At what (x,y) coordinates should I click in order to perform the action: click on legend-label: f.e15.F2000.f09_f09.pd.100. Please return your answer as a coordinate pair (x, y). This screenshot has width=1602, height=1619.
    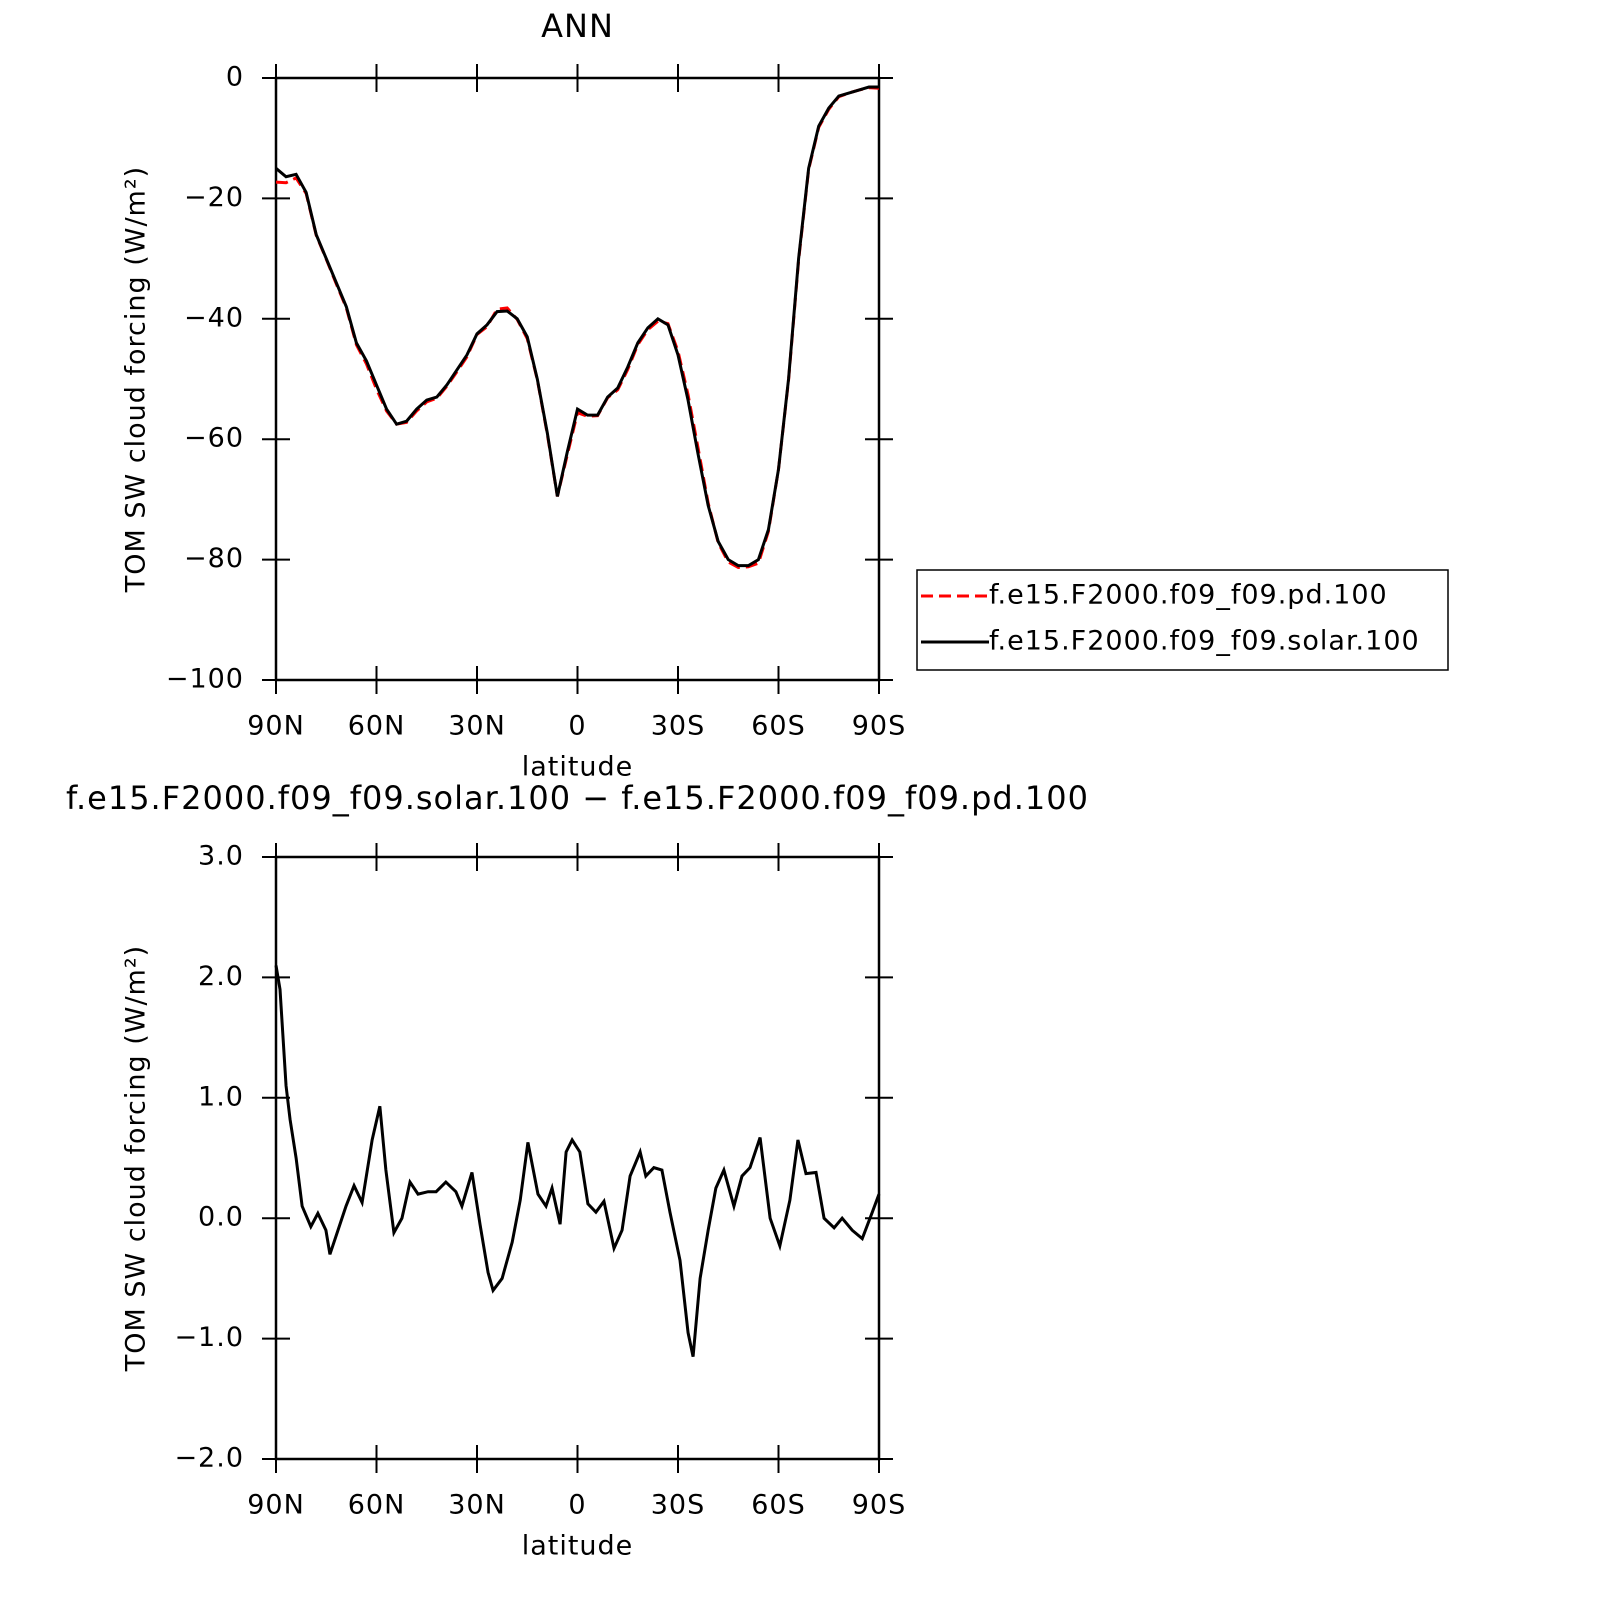
    Looking at the image, I should click on (1188, 595).